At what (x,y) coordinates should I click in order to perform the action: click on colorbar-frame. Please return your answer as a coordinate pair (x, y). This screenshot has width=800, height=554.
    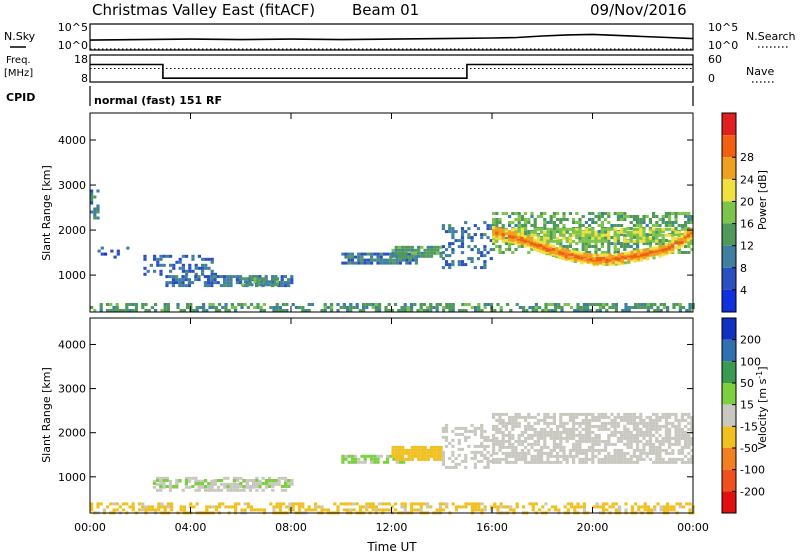
    Looking at the image, I should click on (729, 415).